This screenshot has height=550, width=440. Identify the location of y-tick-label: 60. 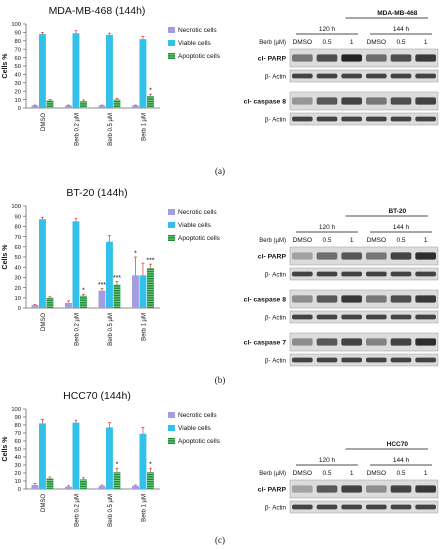
(18, 442).